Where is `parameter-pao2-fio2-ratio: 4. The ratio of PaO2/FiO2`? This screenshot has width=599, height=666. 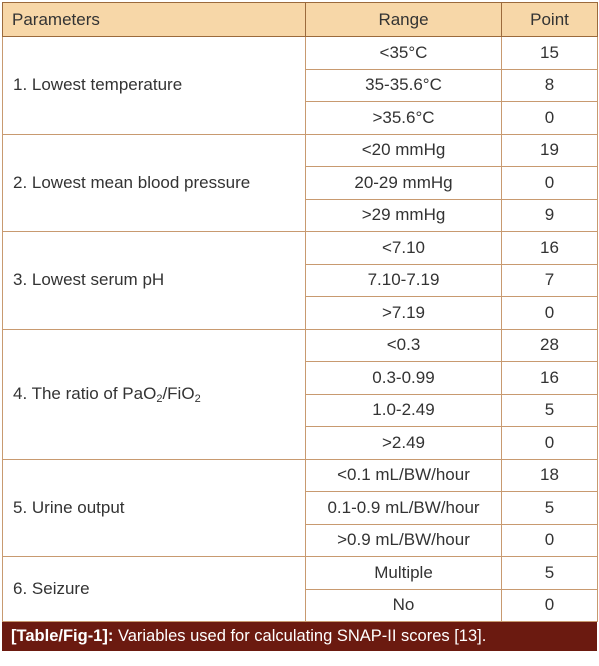
parameter-pao2-fio2-ratio: 4. The ratio of PaO2/FiO2 is located at coordinates (154, 394).